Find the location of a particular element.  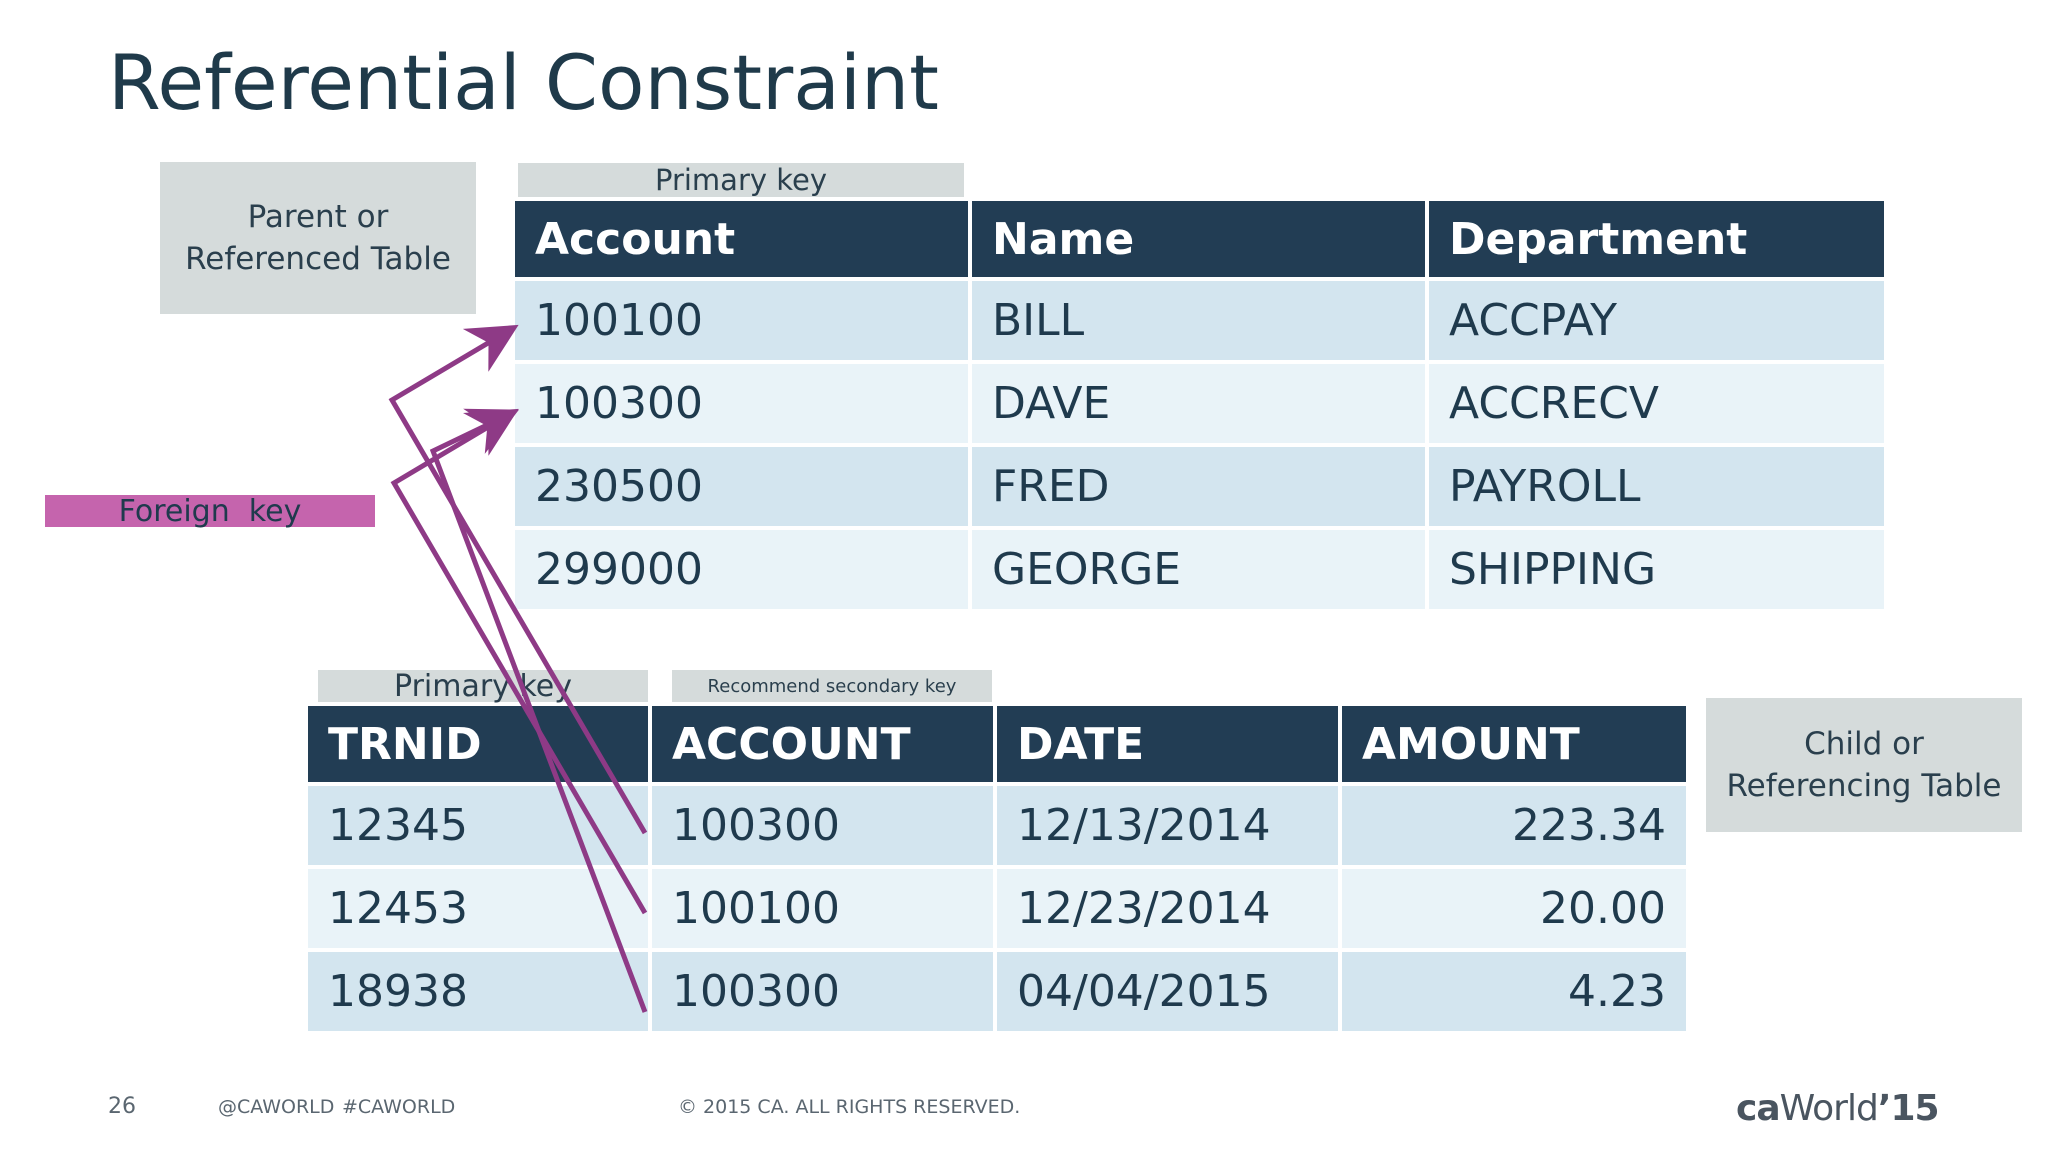

child-cell-trnid: 18938 is located at coordinates (478, 991).